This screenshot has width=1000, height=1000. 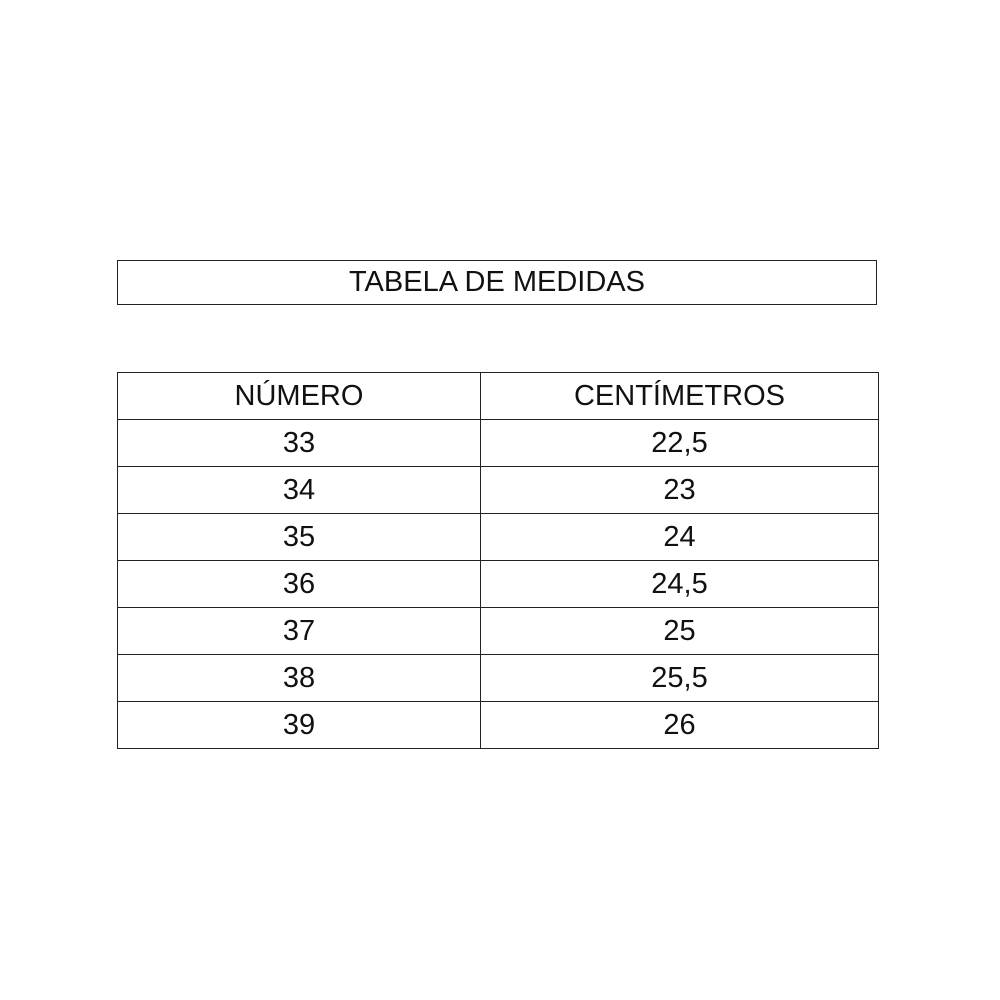 I want to click on header-numero: NÚMERO, so click(x=299, y=396).